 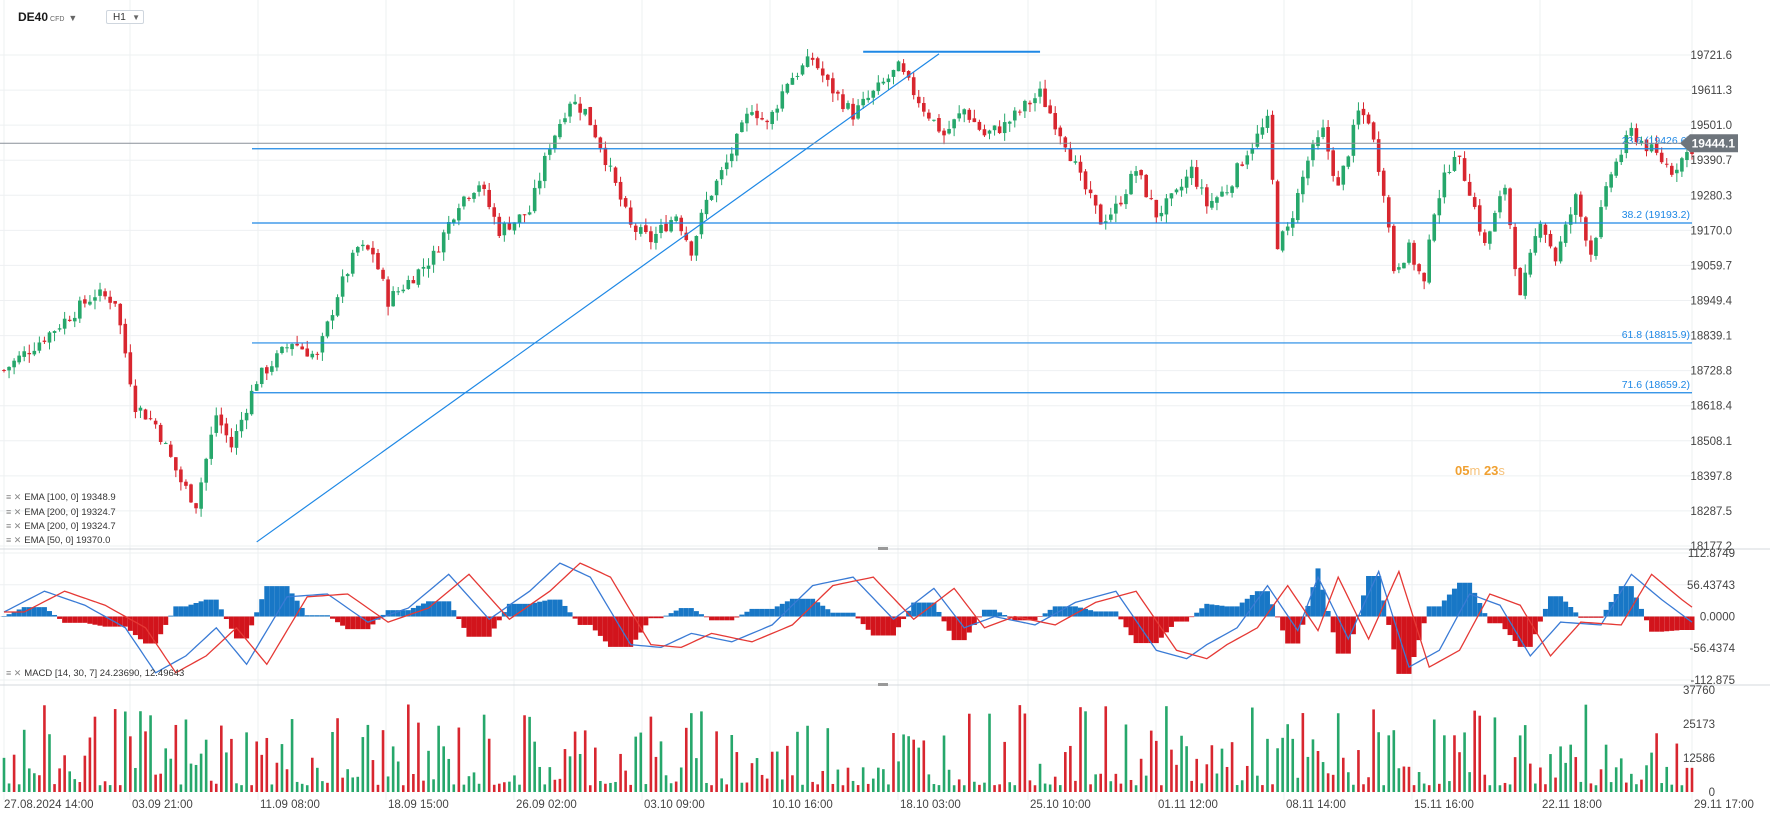 What do you see at coordinates (125, 17) in the screenshot?
I see `timeframe-select: H1 ▼` at bounding box center [125, 17].